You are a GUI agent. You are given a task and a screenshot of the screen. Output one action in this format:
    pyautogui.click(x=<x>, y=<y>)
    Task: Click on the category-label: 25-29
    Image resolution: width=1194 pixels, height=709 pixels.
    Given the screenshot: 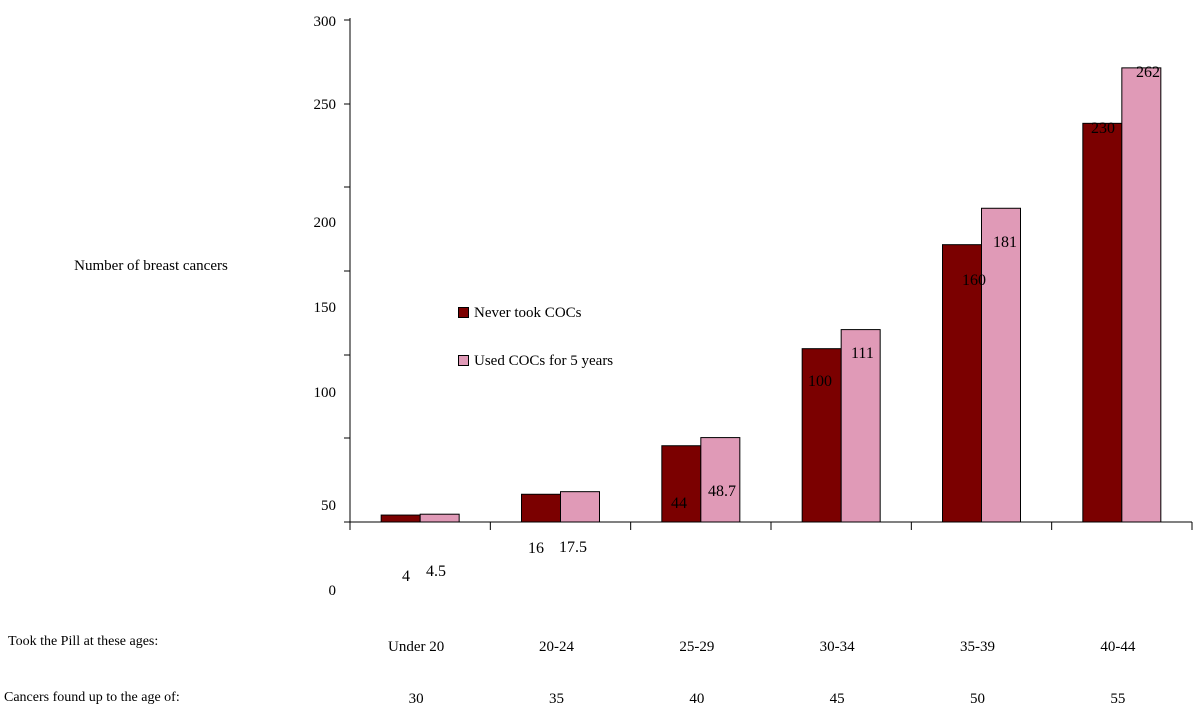 What is the action you would take?
    pyautogui.click(x=697, y=647)
    